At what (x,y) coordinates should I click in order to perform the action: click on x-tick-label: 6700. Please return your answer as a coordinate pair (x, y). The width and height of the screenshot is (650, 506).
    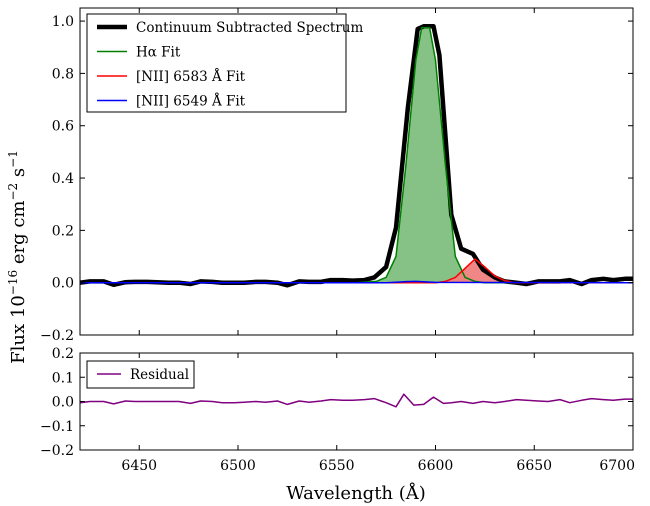
    Looking at the image, I should click on (617, 466).